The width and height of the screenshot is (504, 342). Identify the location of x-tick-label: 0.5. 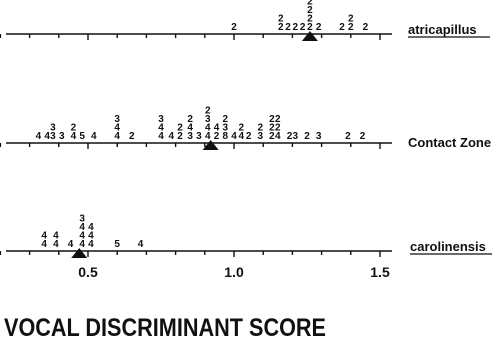
(88, 272).